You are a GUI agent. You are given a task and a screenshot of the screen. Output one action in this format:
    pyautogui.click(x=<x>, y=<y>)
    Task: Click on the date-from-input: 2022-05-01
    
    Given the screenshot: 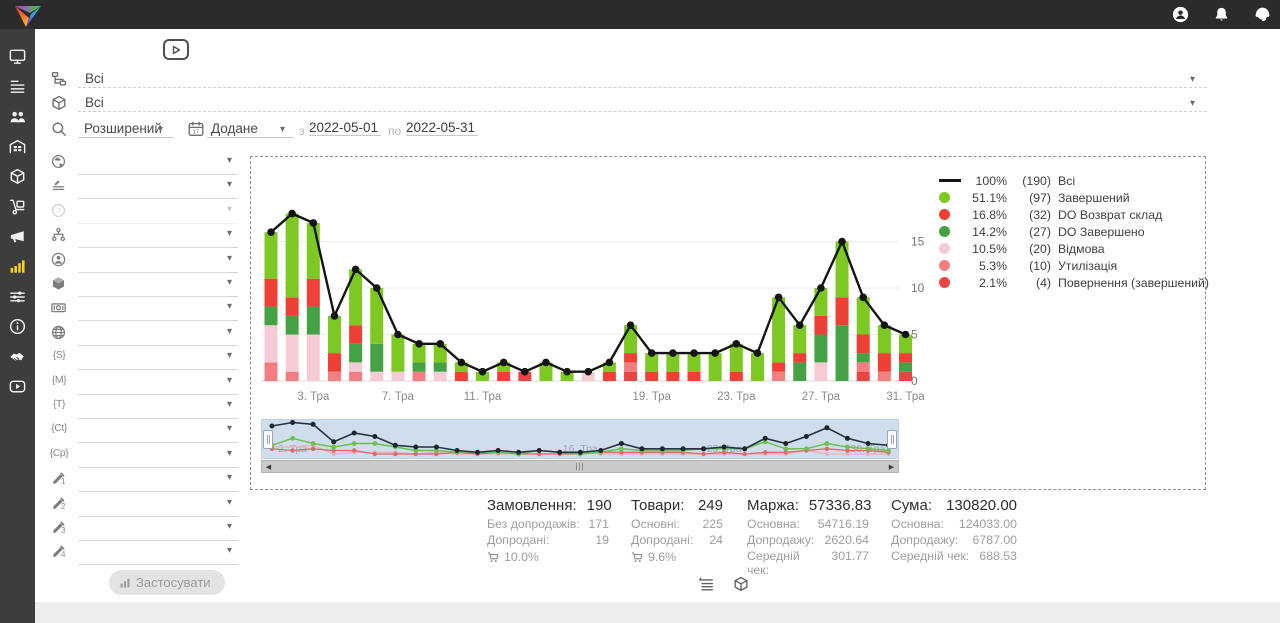 What is the action you would take?
    pyautogui.click(x=345, y=128)
    